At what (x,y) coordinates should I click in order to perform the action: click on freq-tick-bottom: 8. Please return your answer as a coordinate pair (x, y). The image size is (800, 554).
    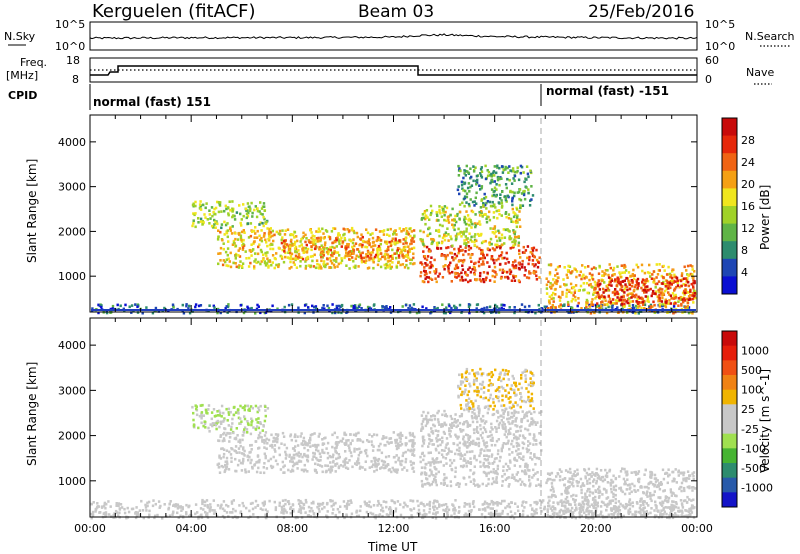
    Looking at the image, I should click on (75, 79).